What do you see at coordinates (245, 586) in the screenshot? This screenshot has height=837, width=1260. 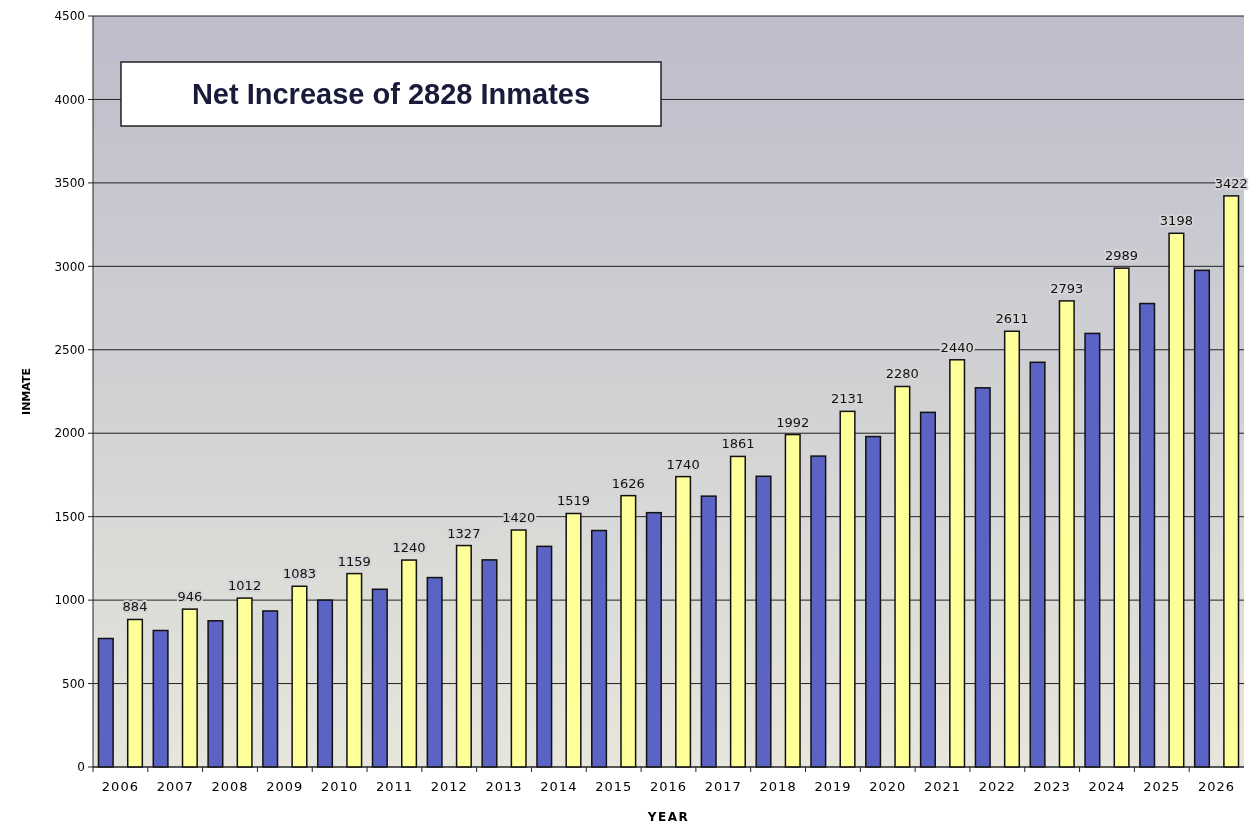 I see `data-label: 1012` at bounding box center [245, 586].